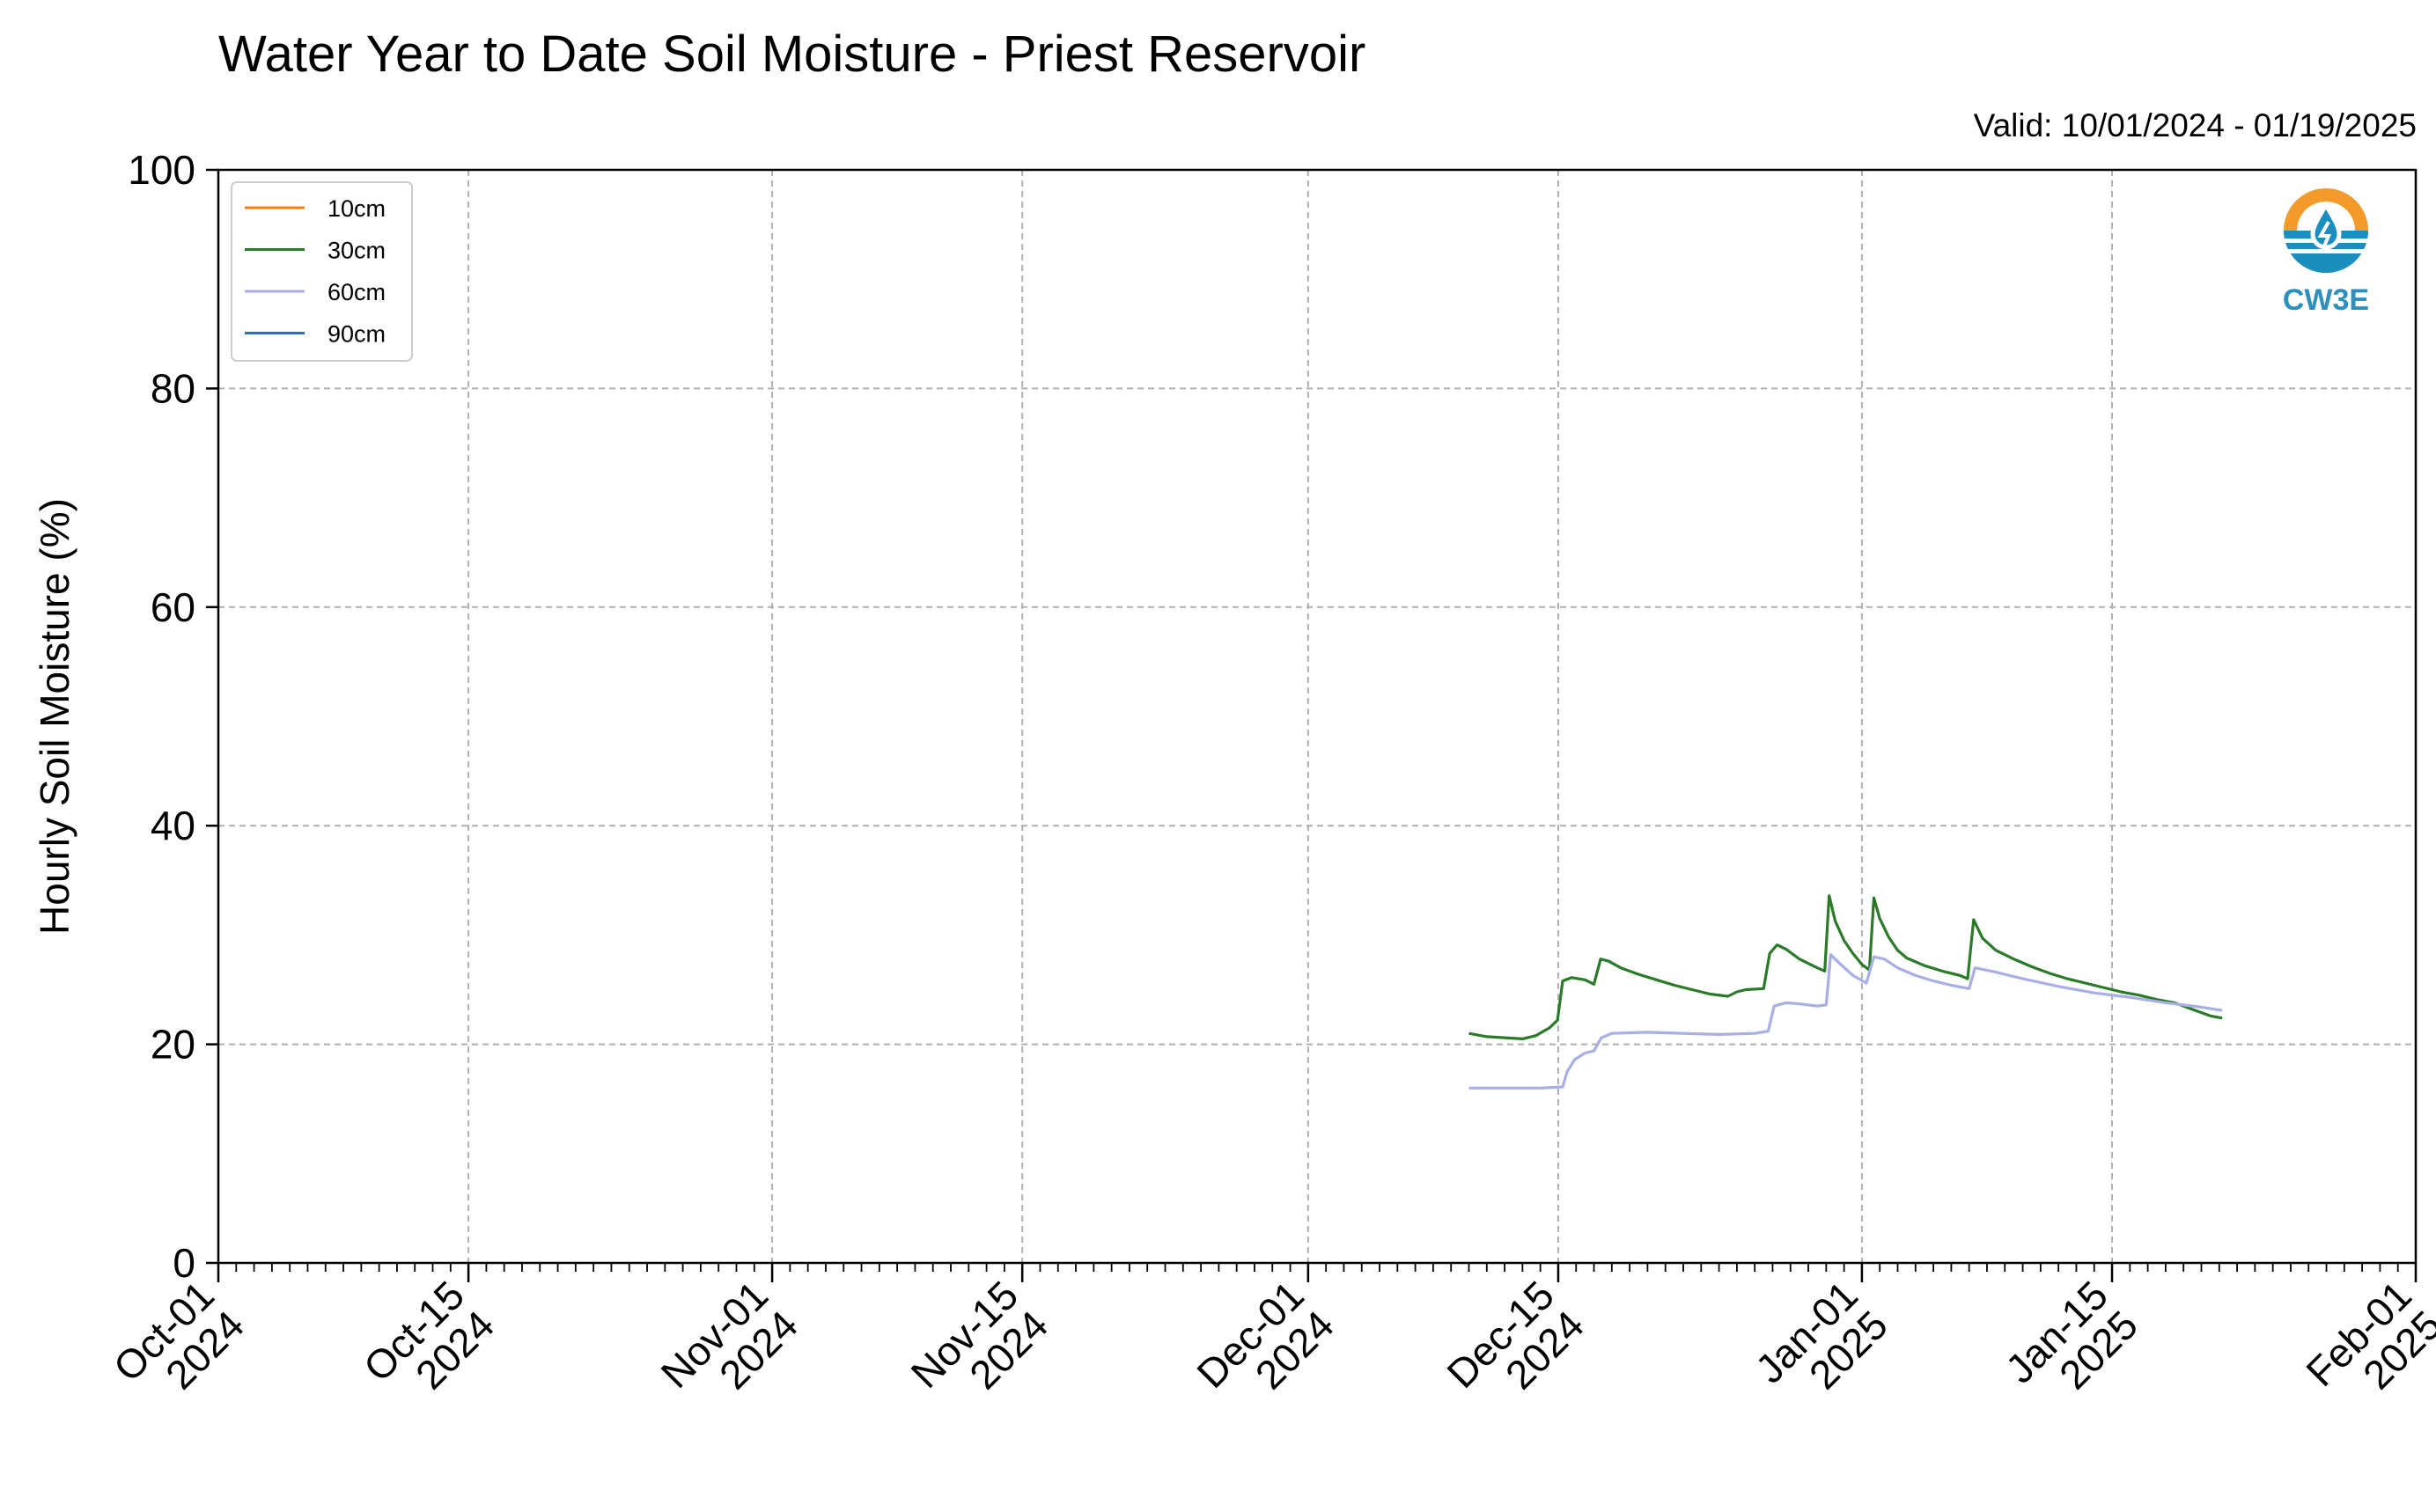 The height and width of the screenshot is (1512, 2436). Describe the element at coordinates (1846, 1021) in the screenshot. I see `series-line-60cm` at that location.